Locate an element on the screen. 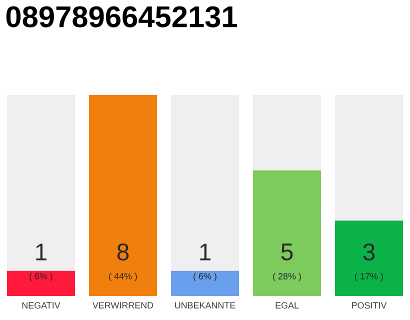 The image size is (410, 320). x-tick-label: NEGATIV is located at coordinates (41, 305).